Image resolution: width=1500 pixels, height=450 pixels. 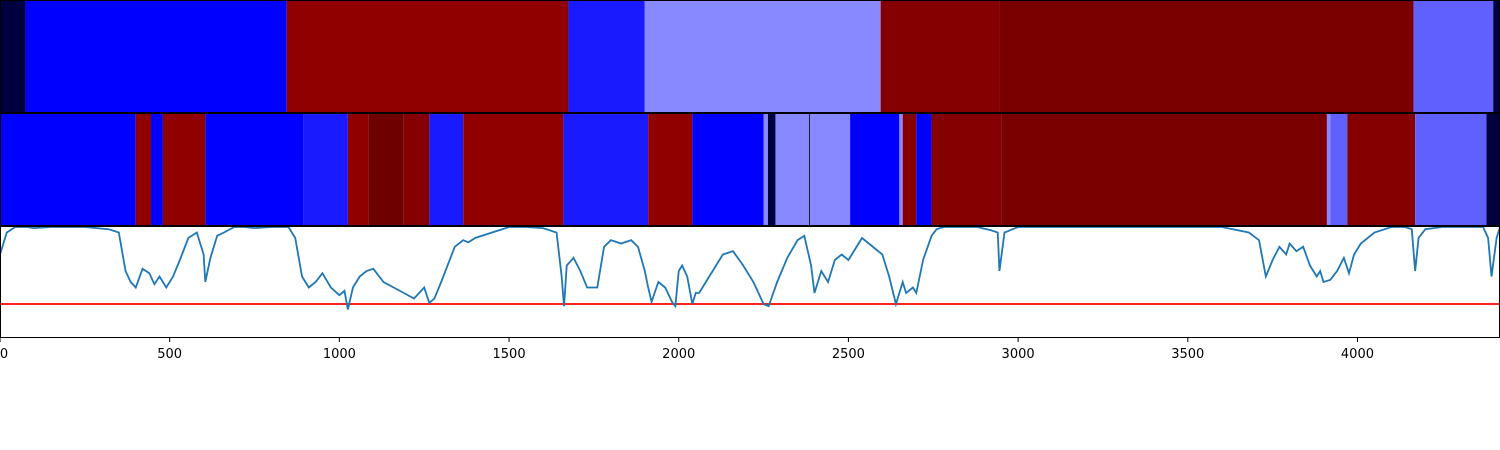 I want to click on x-axis: 0 500 1000 1500 2000 2500 3000 3500 4000, so click(x=687, y=350).